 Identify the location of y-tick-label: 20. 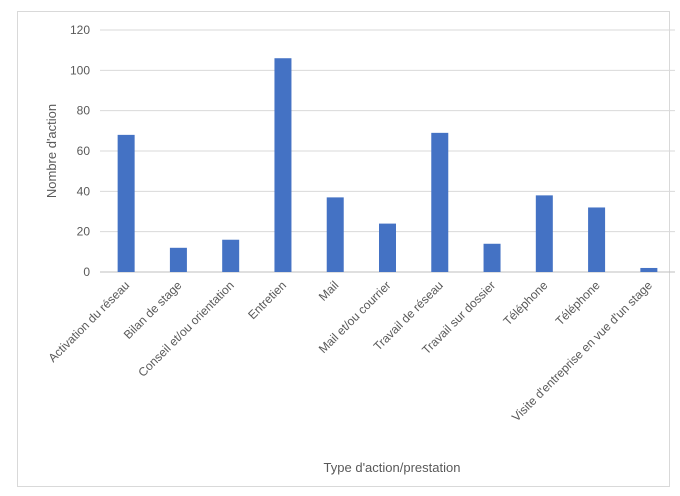
(84, 232).